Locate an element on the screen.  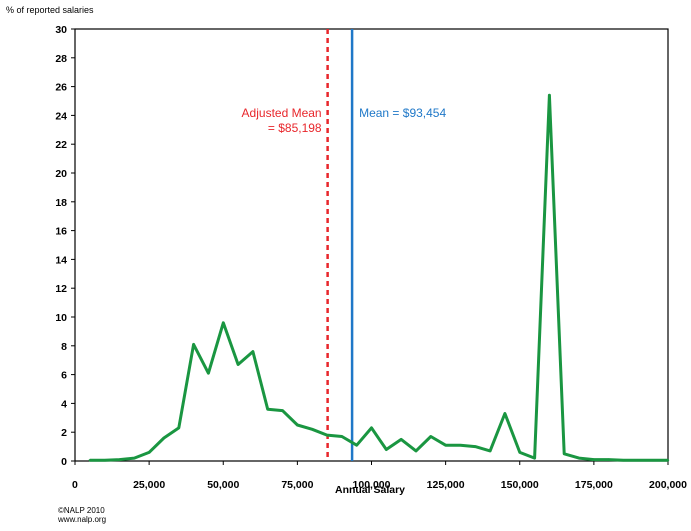
copyright-text: ©NALP 2010 is located at coordinates (81, 510).